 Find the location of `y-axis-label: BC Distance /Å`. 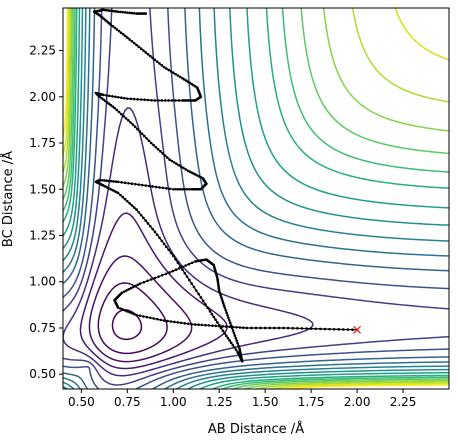

y-axis-label: BC Distance /Å is located at coordinates (8, 199).